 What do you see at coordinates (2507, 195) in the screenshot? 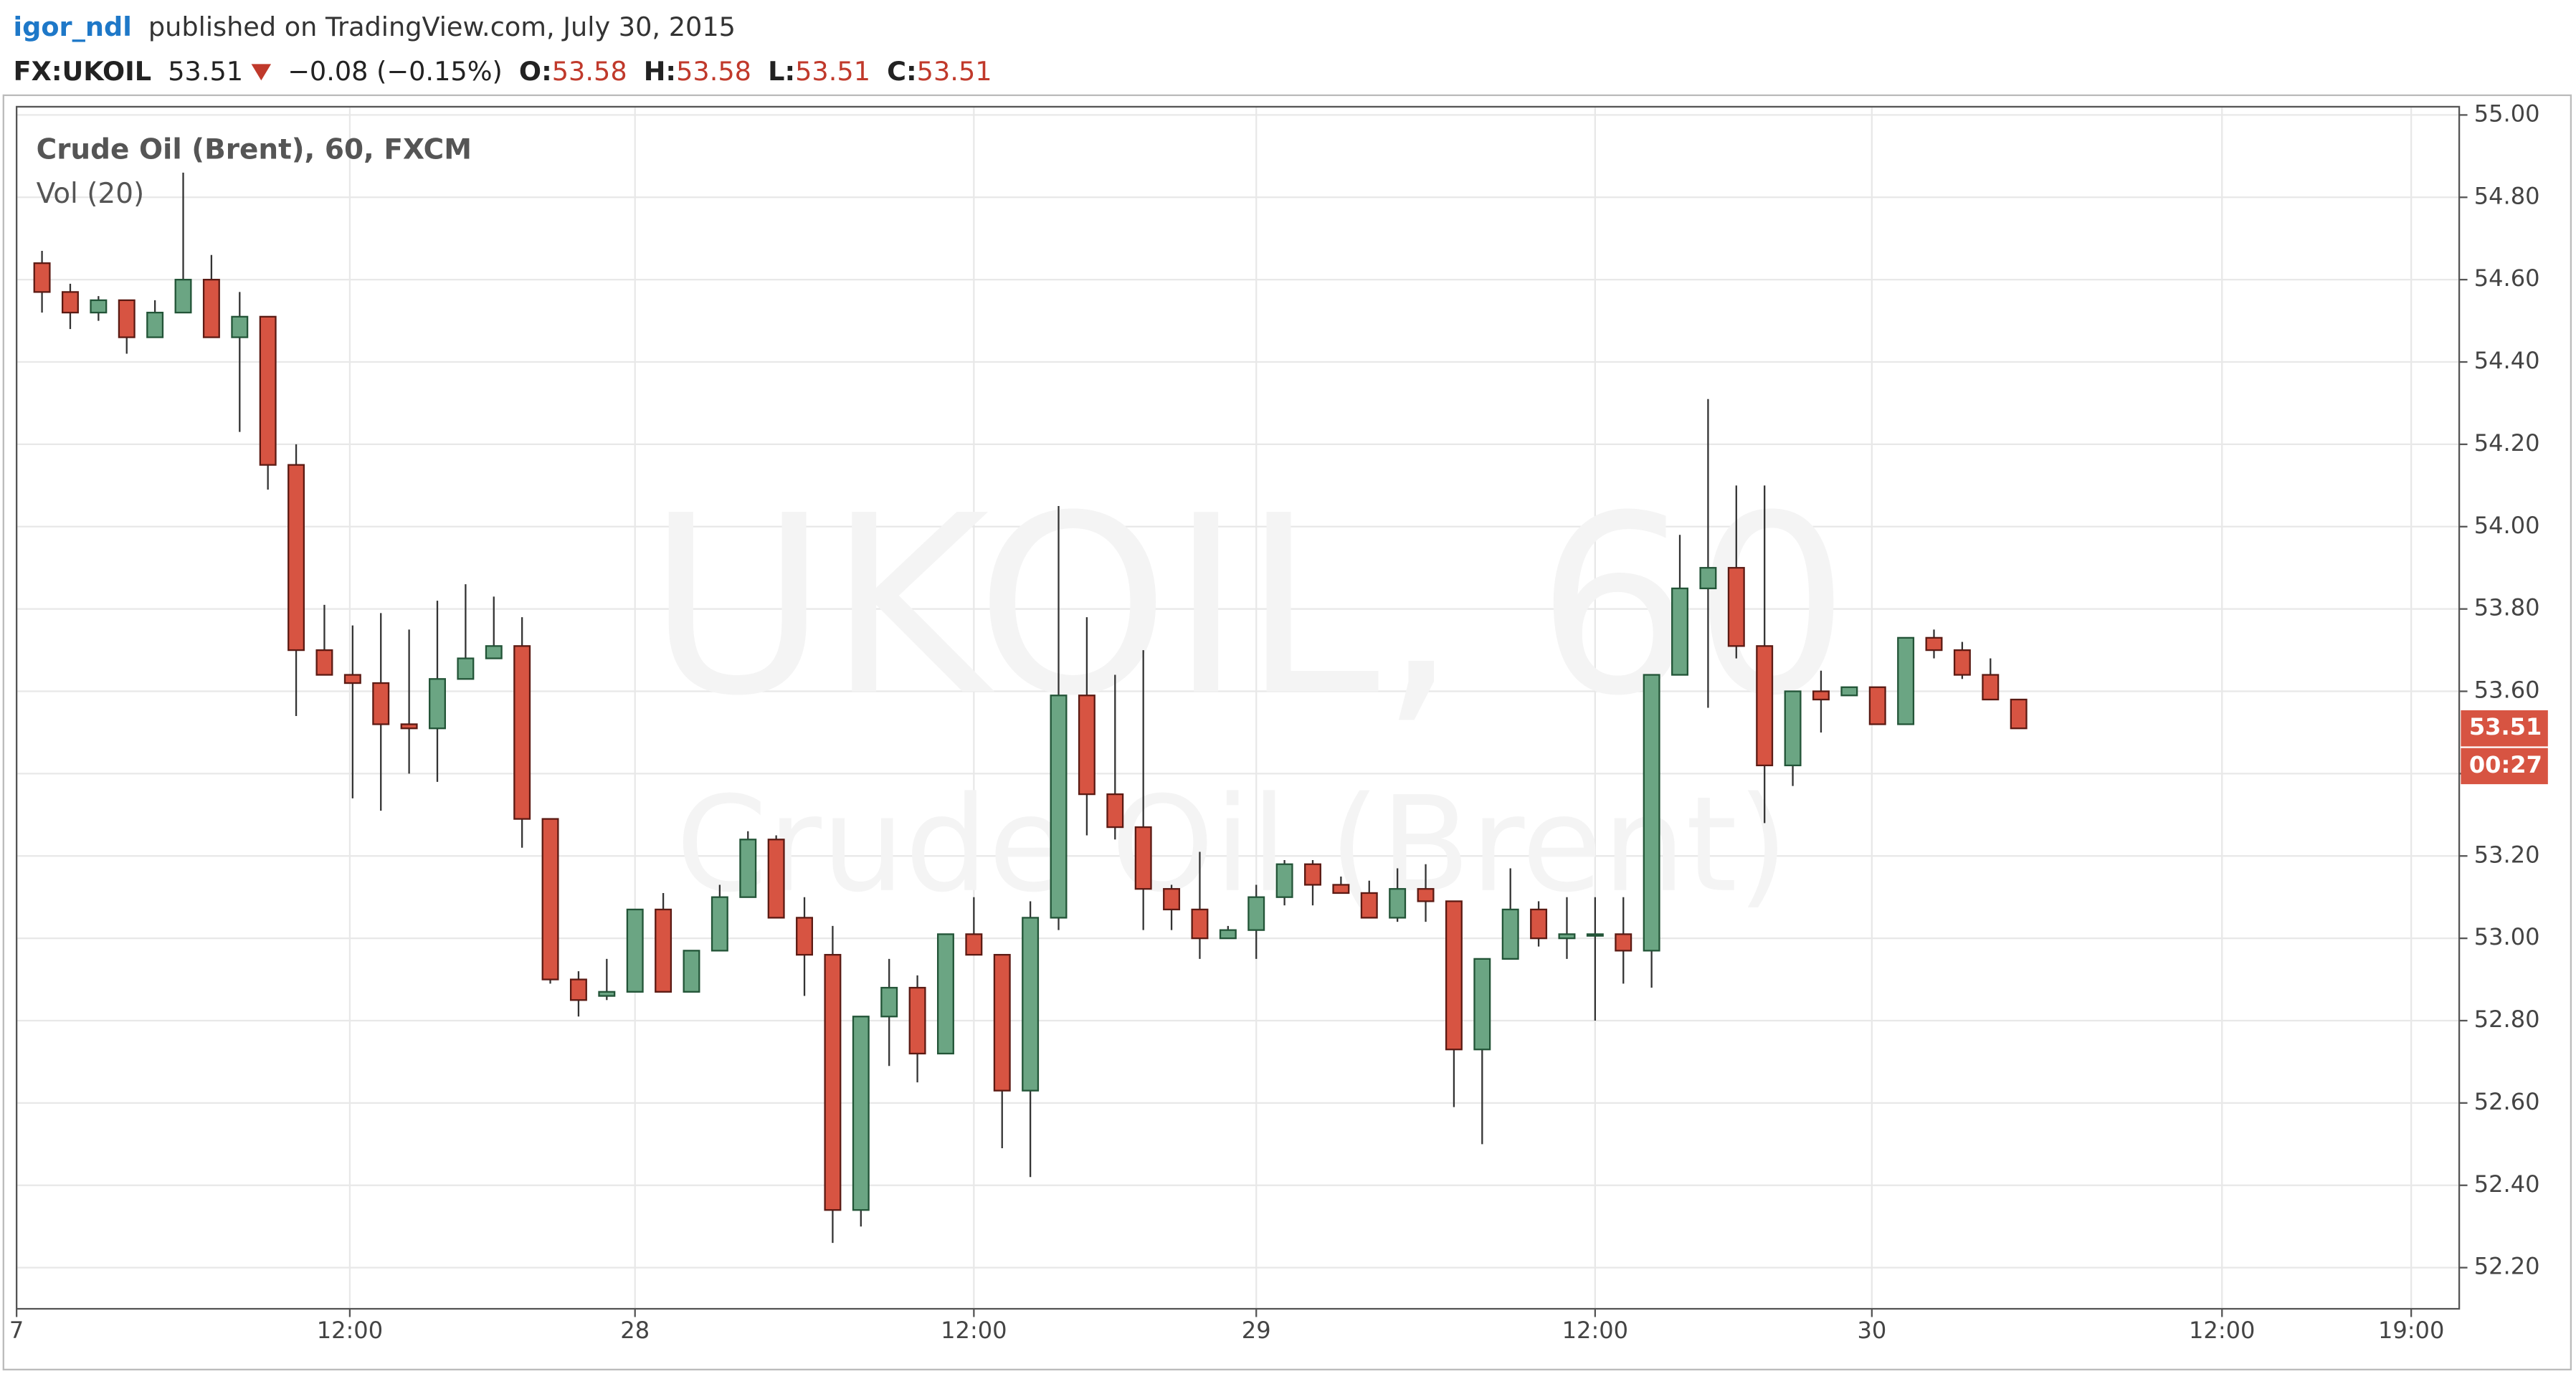
I see `y-tick-label: 54.80` at bounding box center [2507, 195].